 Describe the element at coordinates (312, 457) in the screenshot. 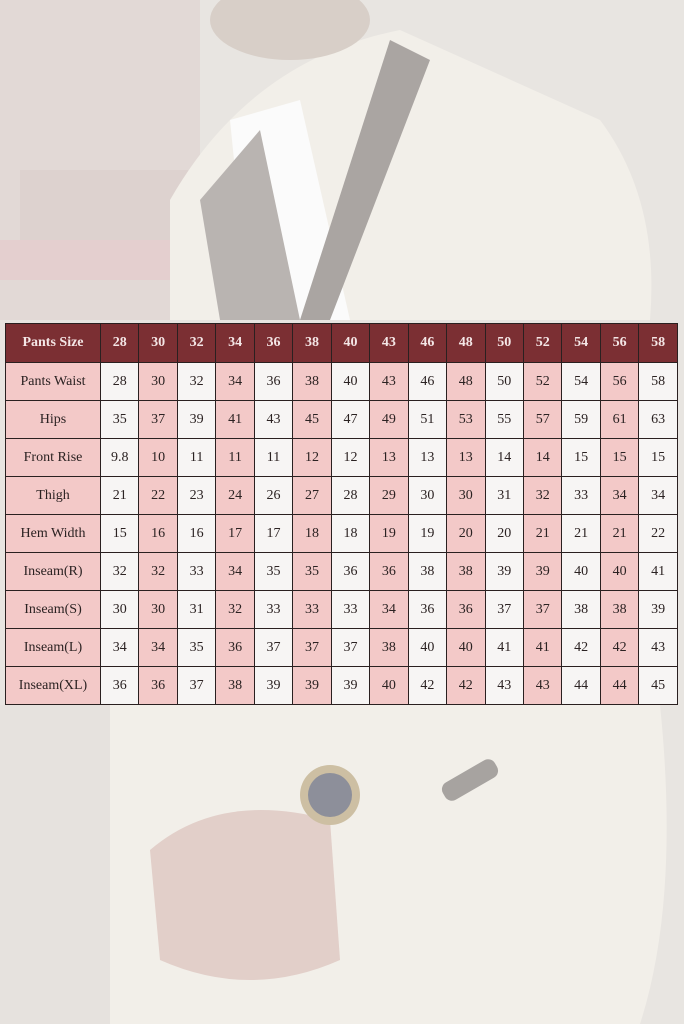

I see `table-cell: 12` at that location.